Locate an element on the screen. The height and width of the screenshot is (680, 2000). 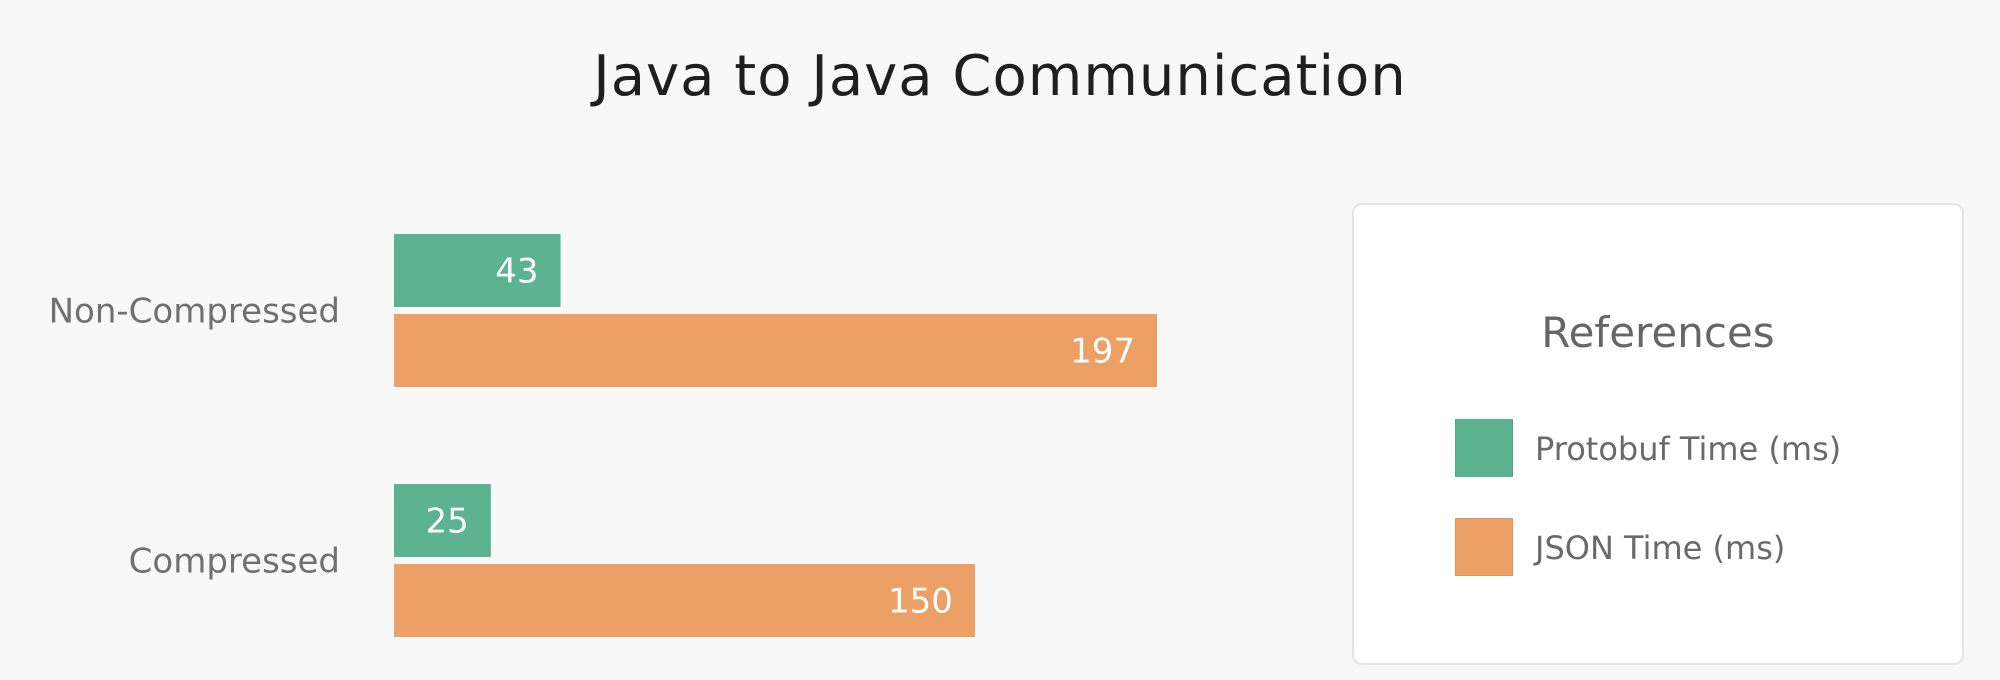
category-label-compressed: Compressed is located at coordinates (234, 562).